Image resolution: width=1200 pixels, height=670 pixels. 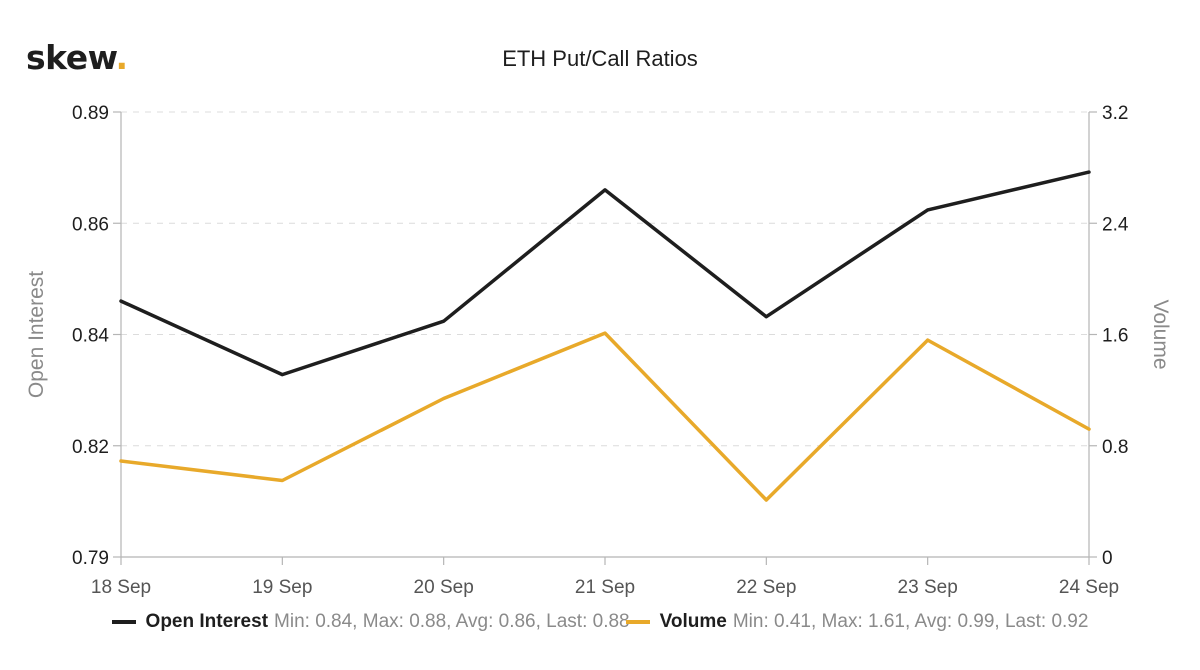 I want to click on x-tick-label: 18 Sep, so click(x=121, y=587).